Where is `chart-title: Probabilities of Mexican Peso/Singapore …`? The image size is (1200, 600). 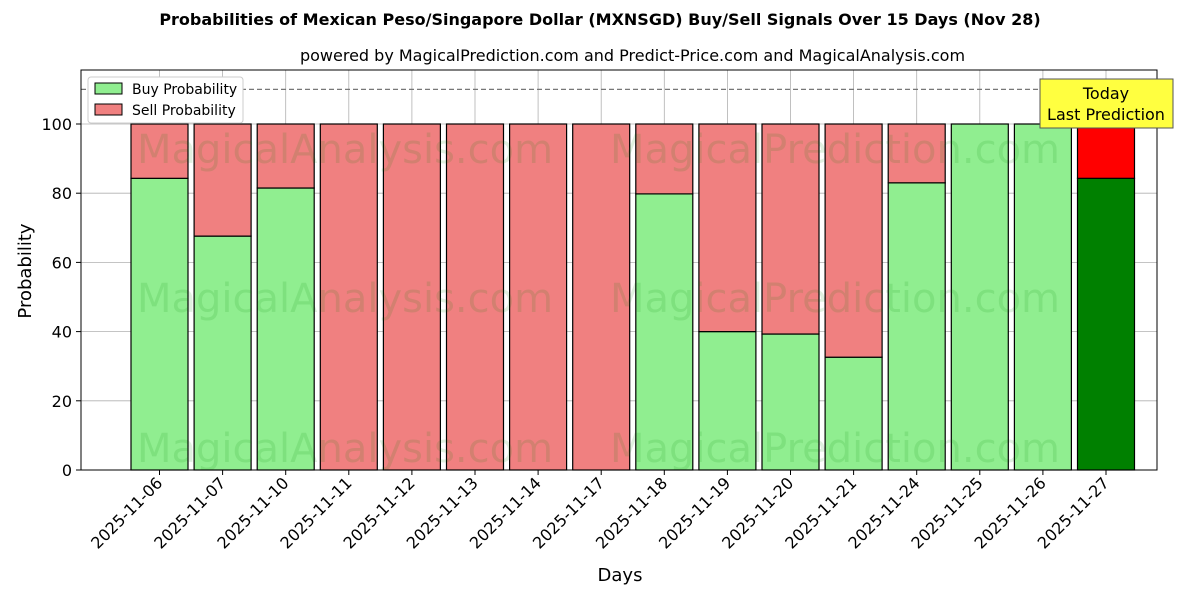 chart-title: Probabilities of Mexican Peso/Singapore … is located at coordinates (600, 19).